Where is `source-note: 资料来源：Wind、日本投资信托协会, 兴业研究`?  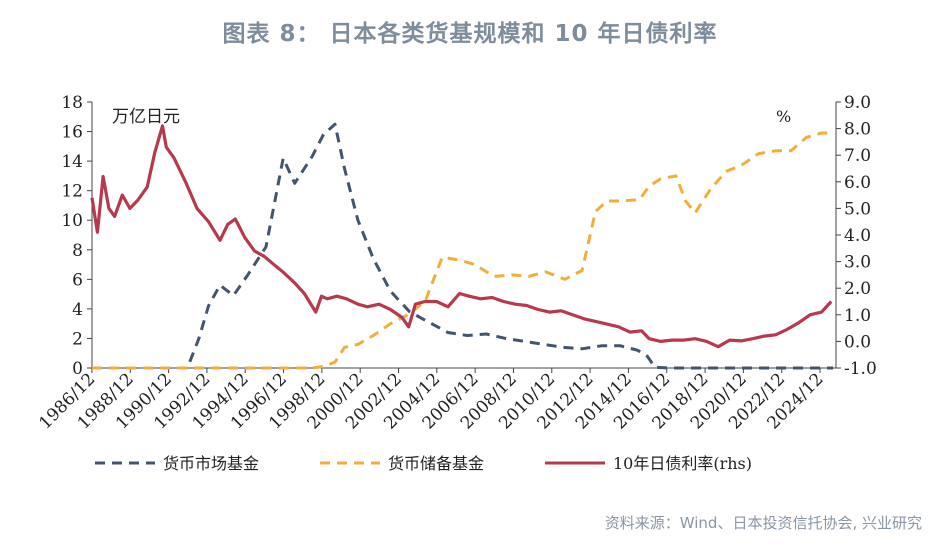 source-note: 资料来源：Wind、日本投资信托协会, 兴业研究 is located at coordinates (763, 523).